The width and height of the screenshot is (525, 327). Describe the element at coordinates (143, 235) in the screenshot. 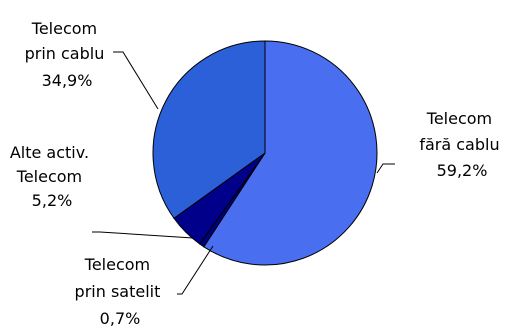

I see `leader-line-alte-activ` at that location.